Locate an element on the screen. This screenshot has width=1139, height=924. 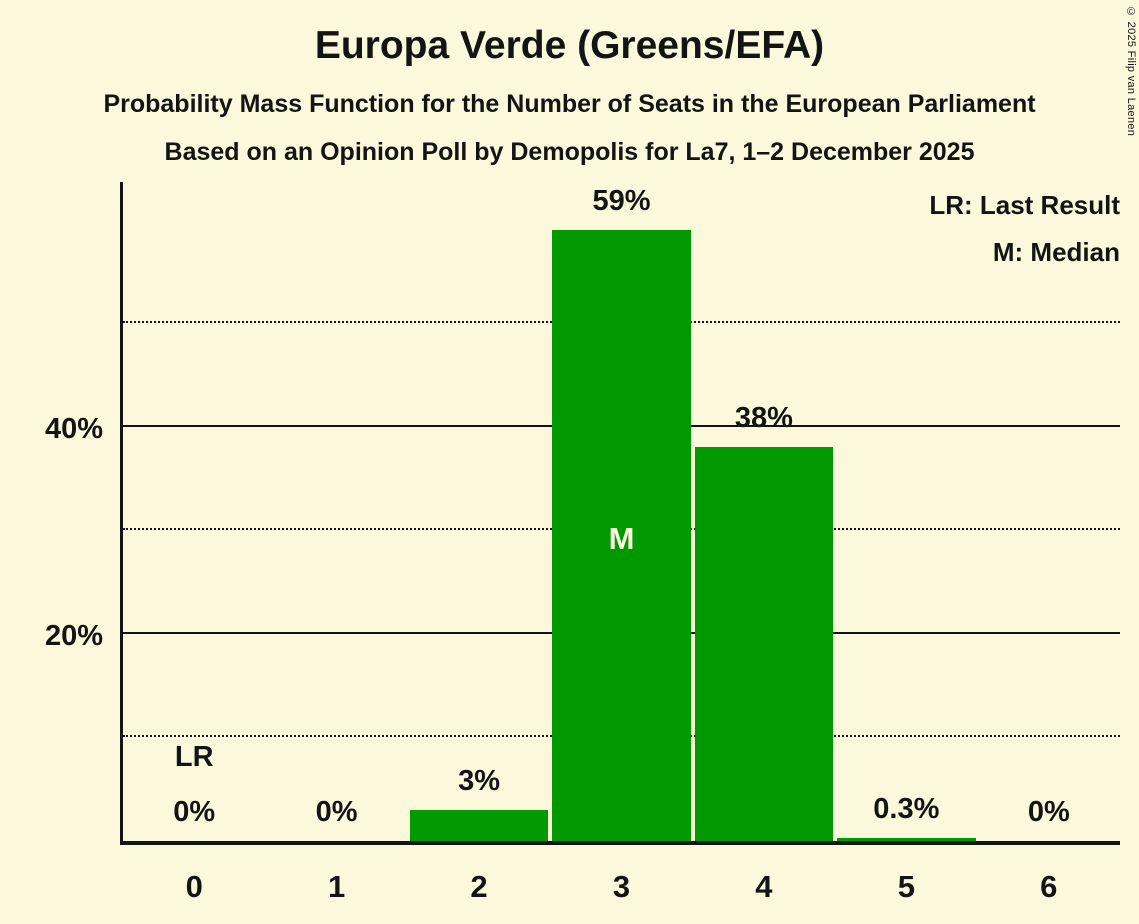
x-axis-tick-label-2: 2 is located at coordinates (479, 886).